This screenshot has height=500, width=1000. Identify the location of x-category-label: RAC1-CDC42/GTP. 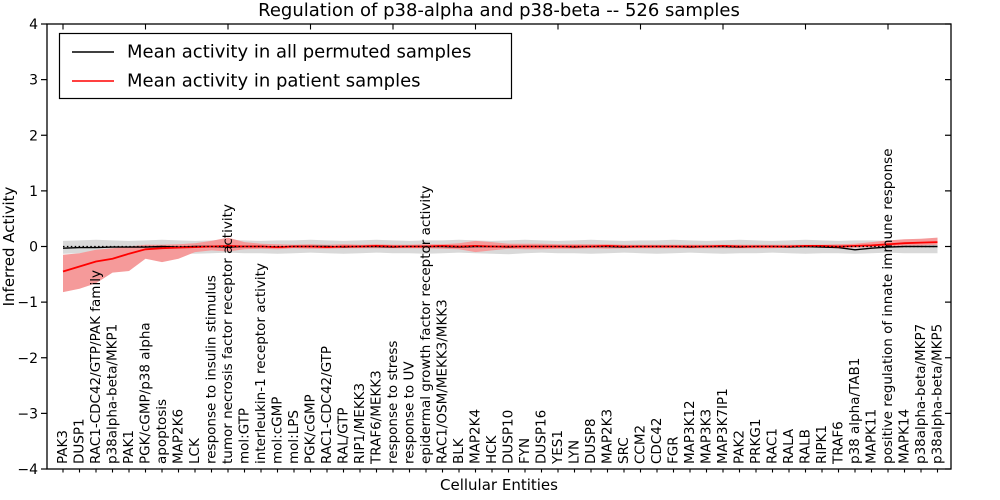
(327, 405).